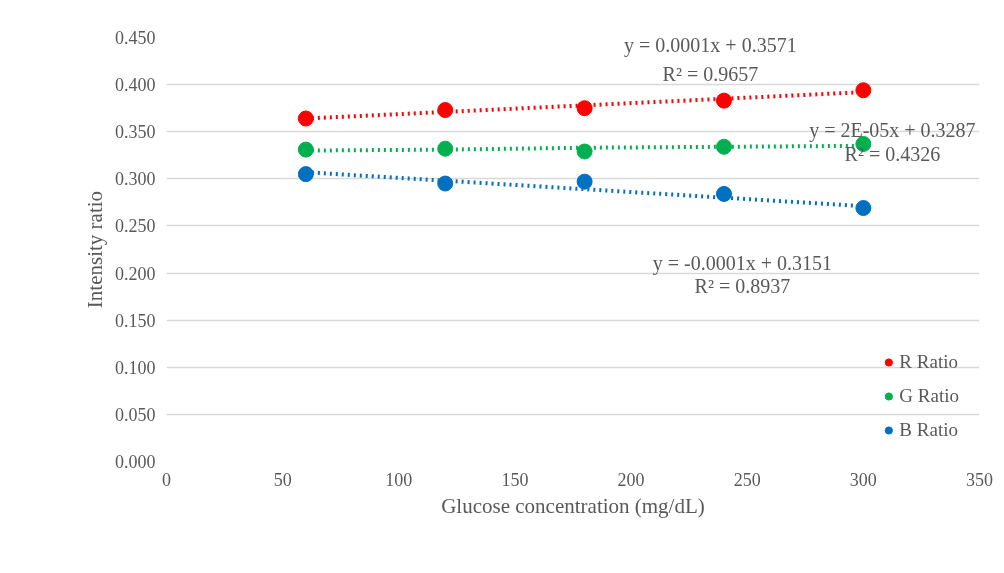 The image size is (1004, 573). Describe the element at coordinates (135, 85) in the screenshot. I see `y-tick-label: 0.400` at that location.